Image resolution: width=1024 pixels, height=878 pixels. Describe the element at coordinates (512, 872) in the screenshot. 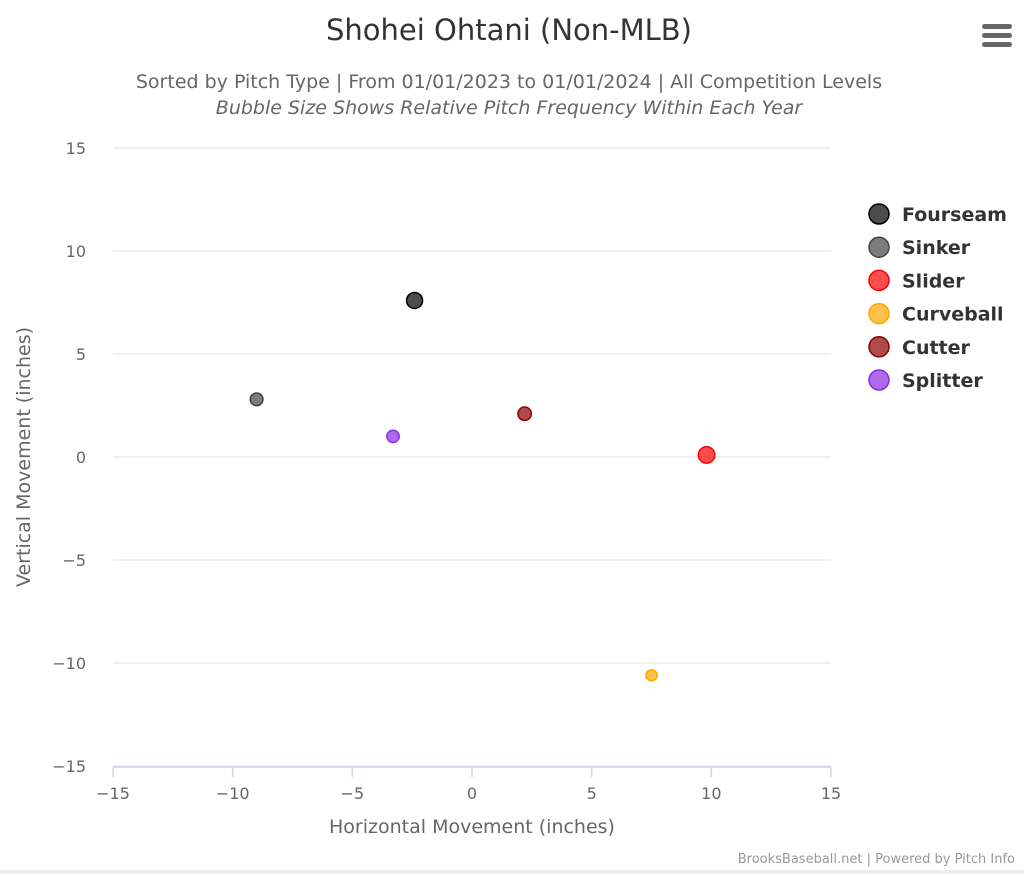

I see `bottom-divider` at that location.